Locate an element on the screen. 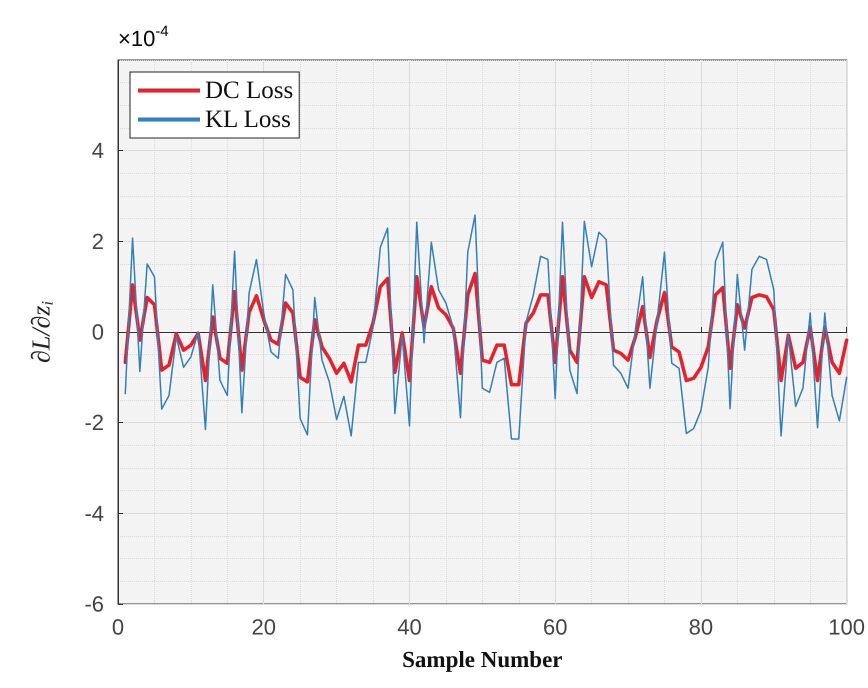  y-tick-label: 0 is located at coordinates (98, 332).